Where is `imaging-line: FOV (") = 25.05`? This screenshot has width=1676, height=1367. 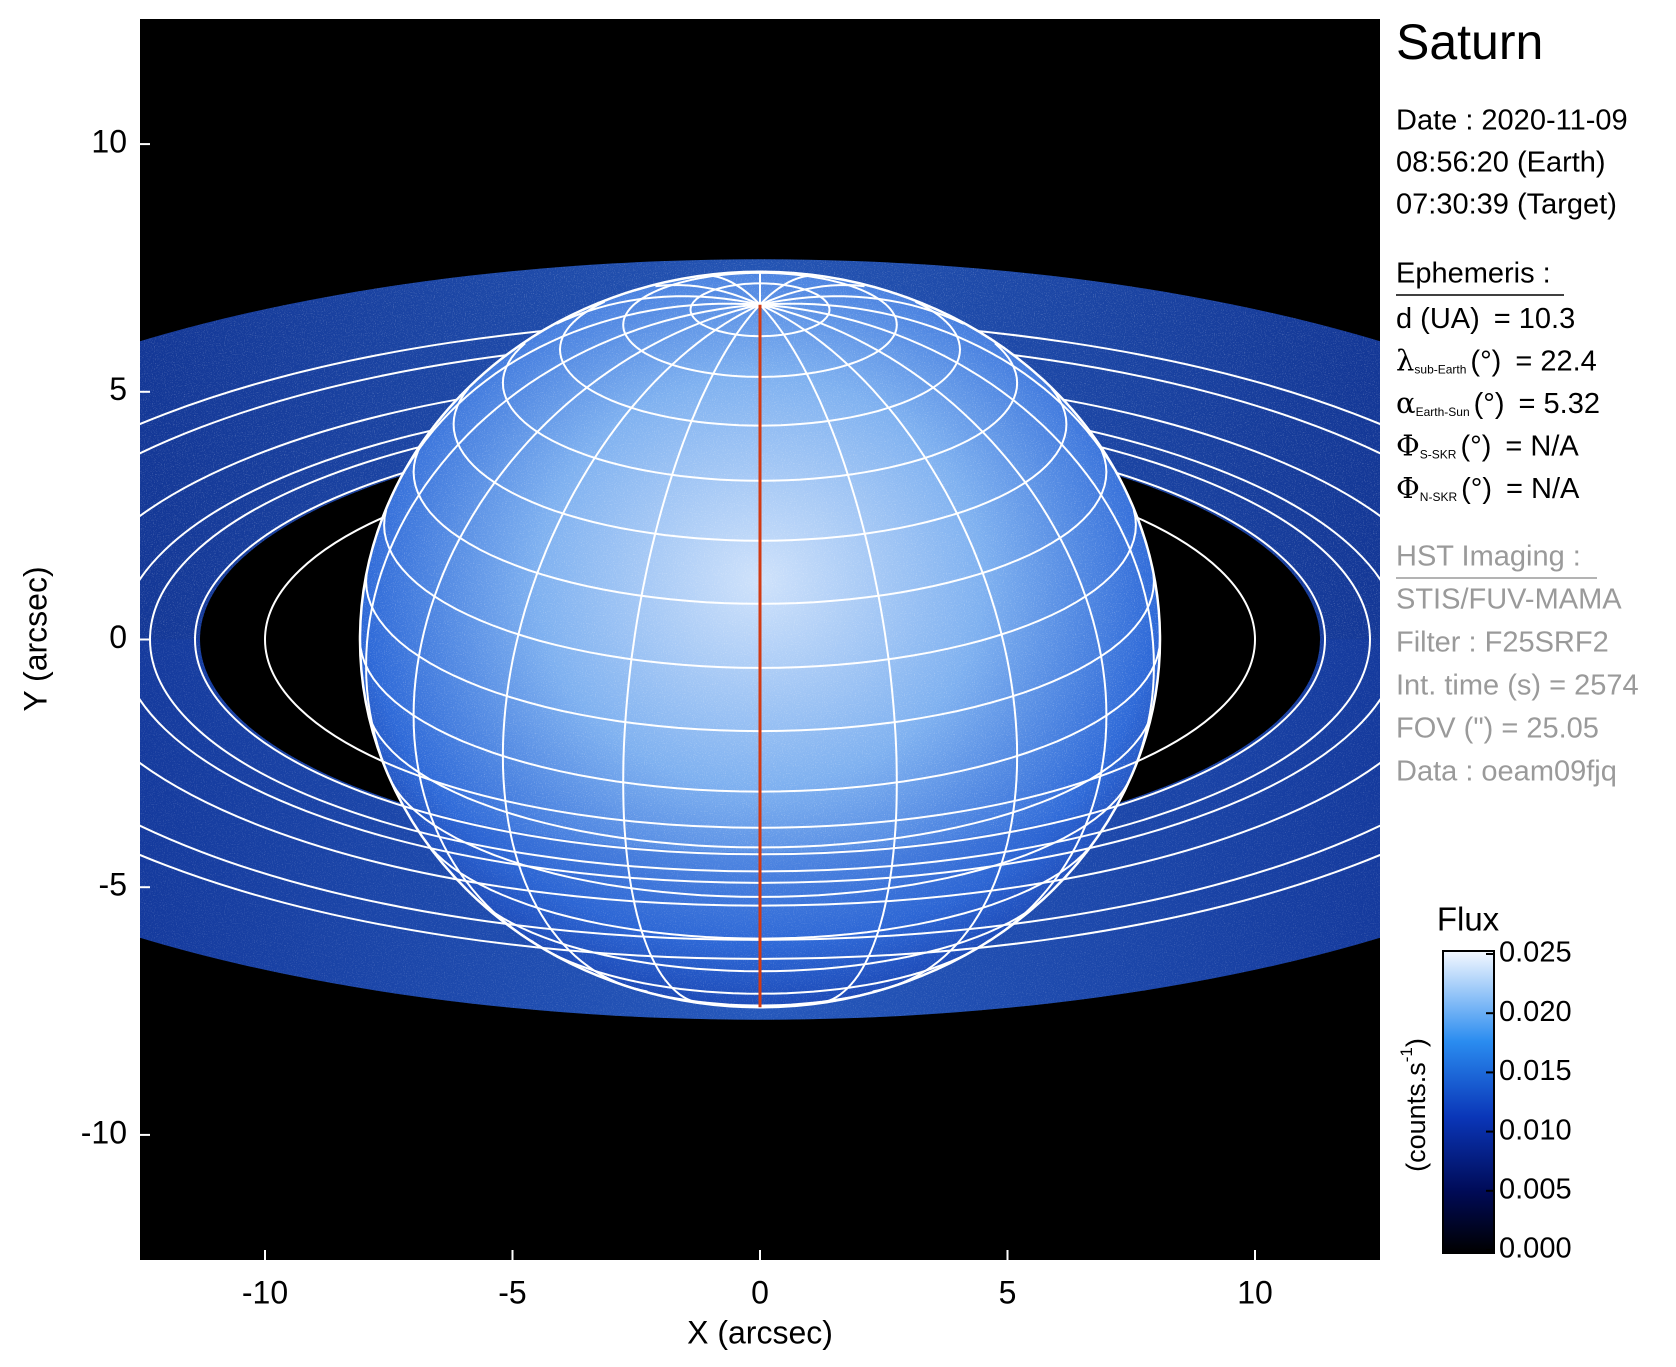
imaging-line: FOV (") = 25.05 is located at coordinates (1497, 729).